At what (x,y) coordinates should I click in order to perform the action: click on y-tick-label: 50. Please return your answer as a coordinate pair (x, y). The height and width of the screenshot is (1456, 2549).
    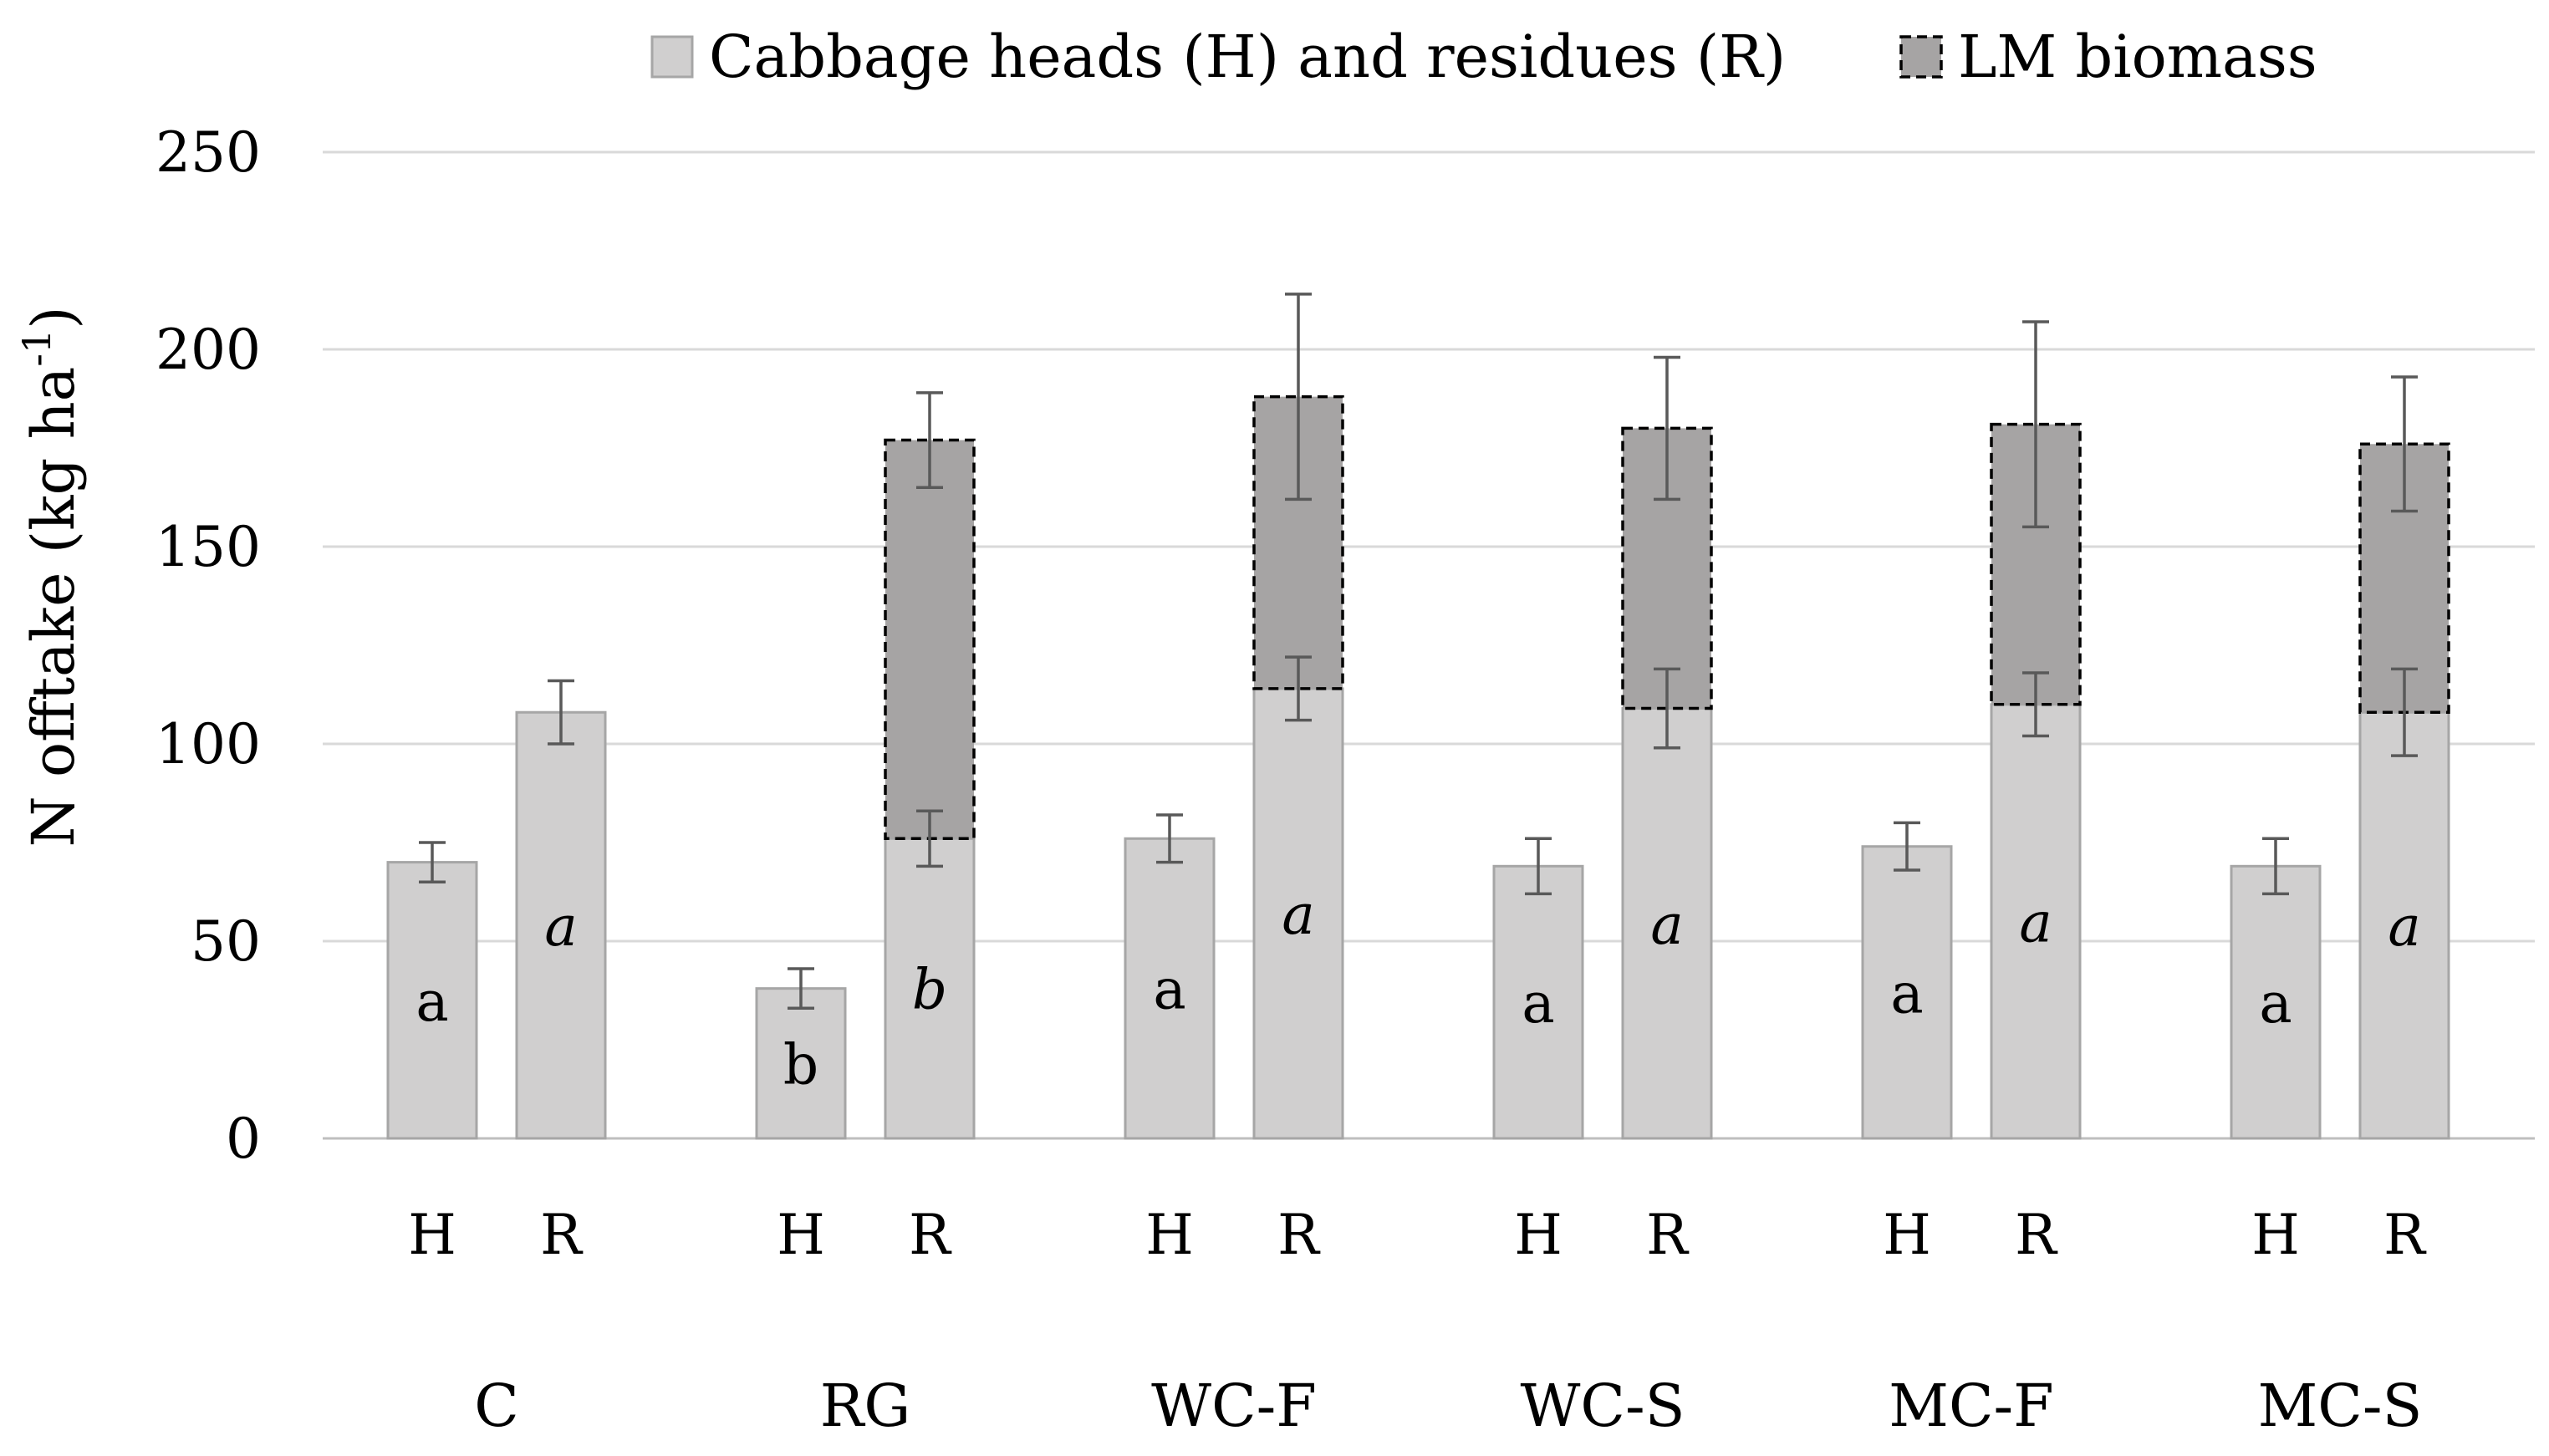
    Looking at the image, I should click on (226, 941).